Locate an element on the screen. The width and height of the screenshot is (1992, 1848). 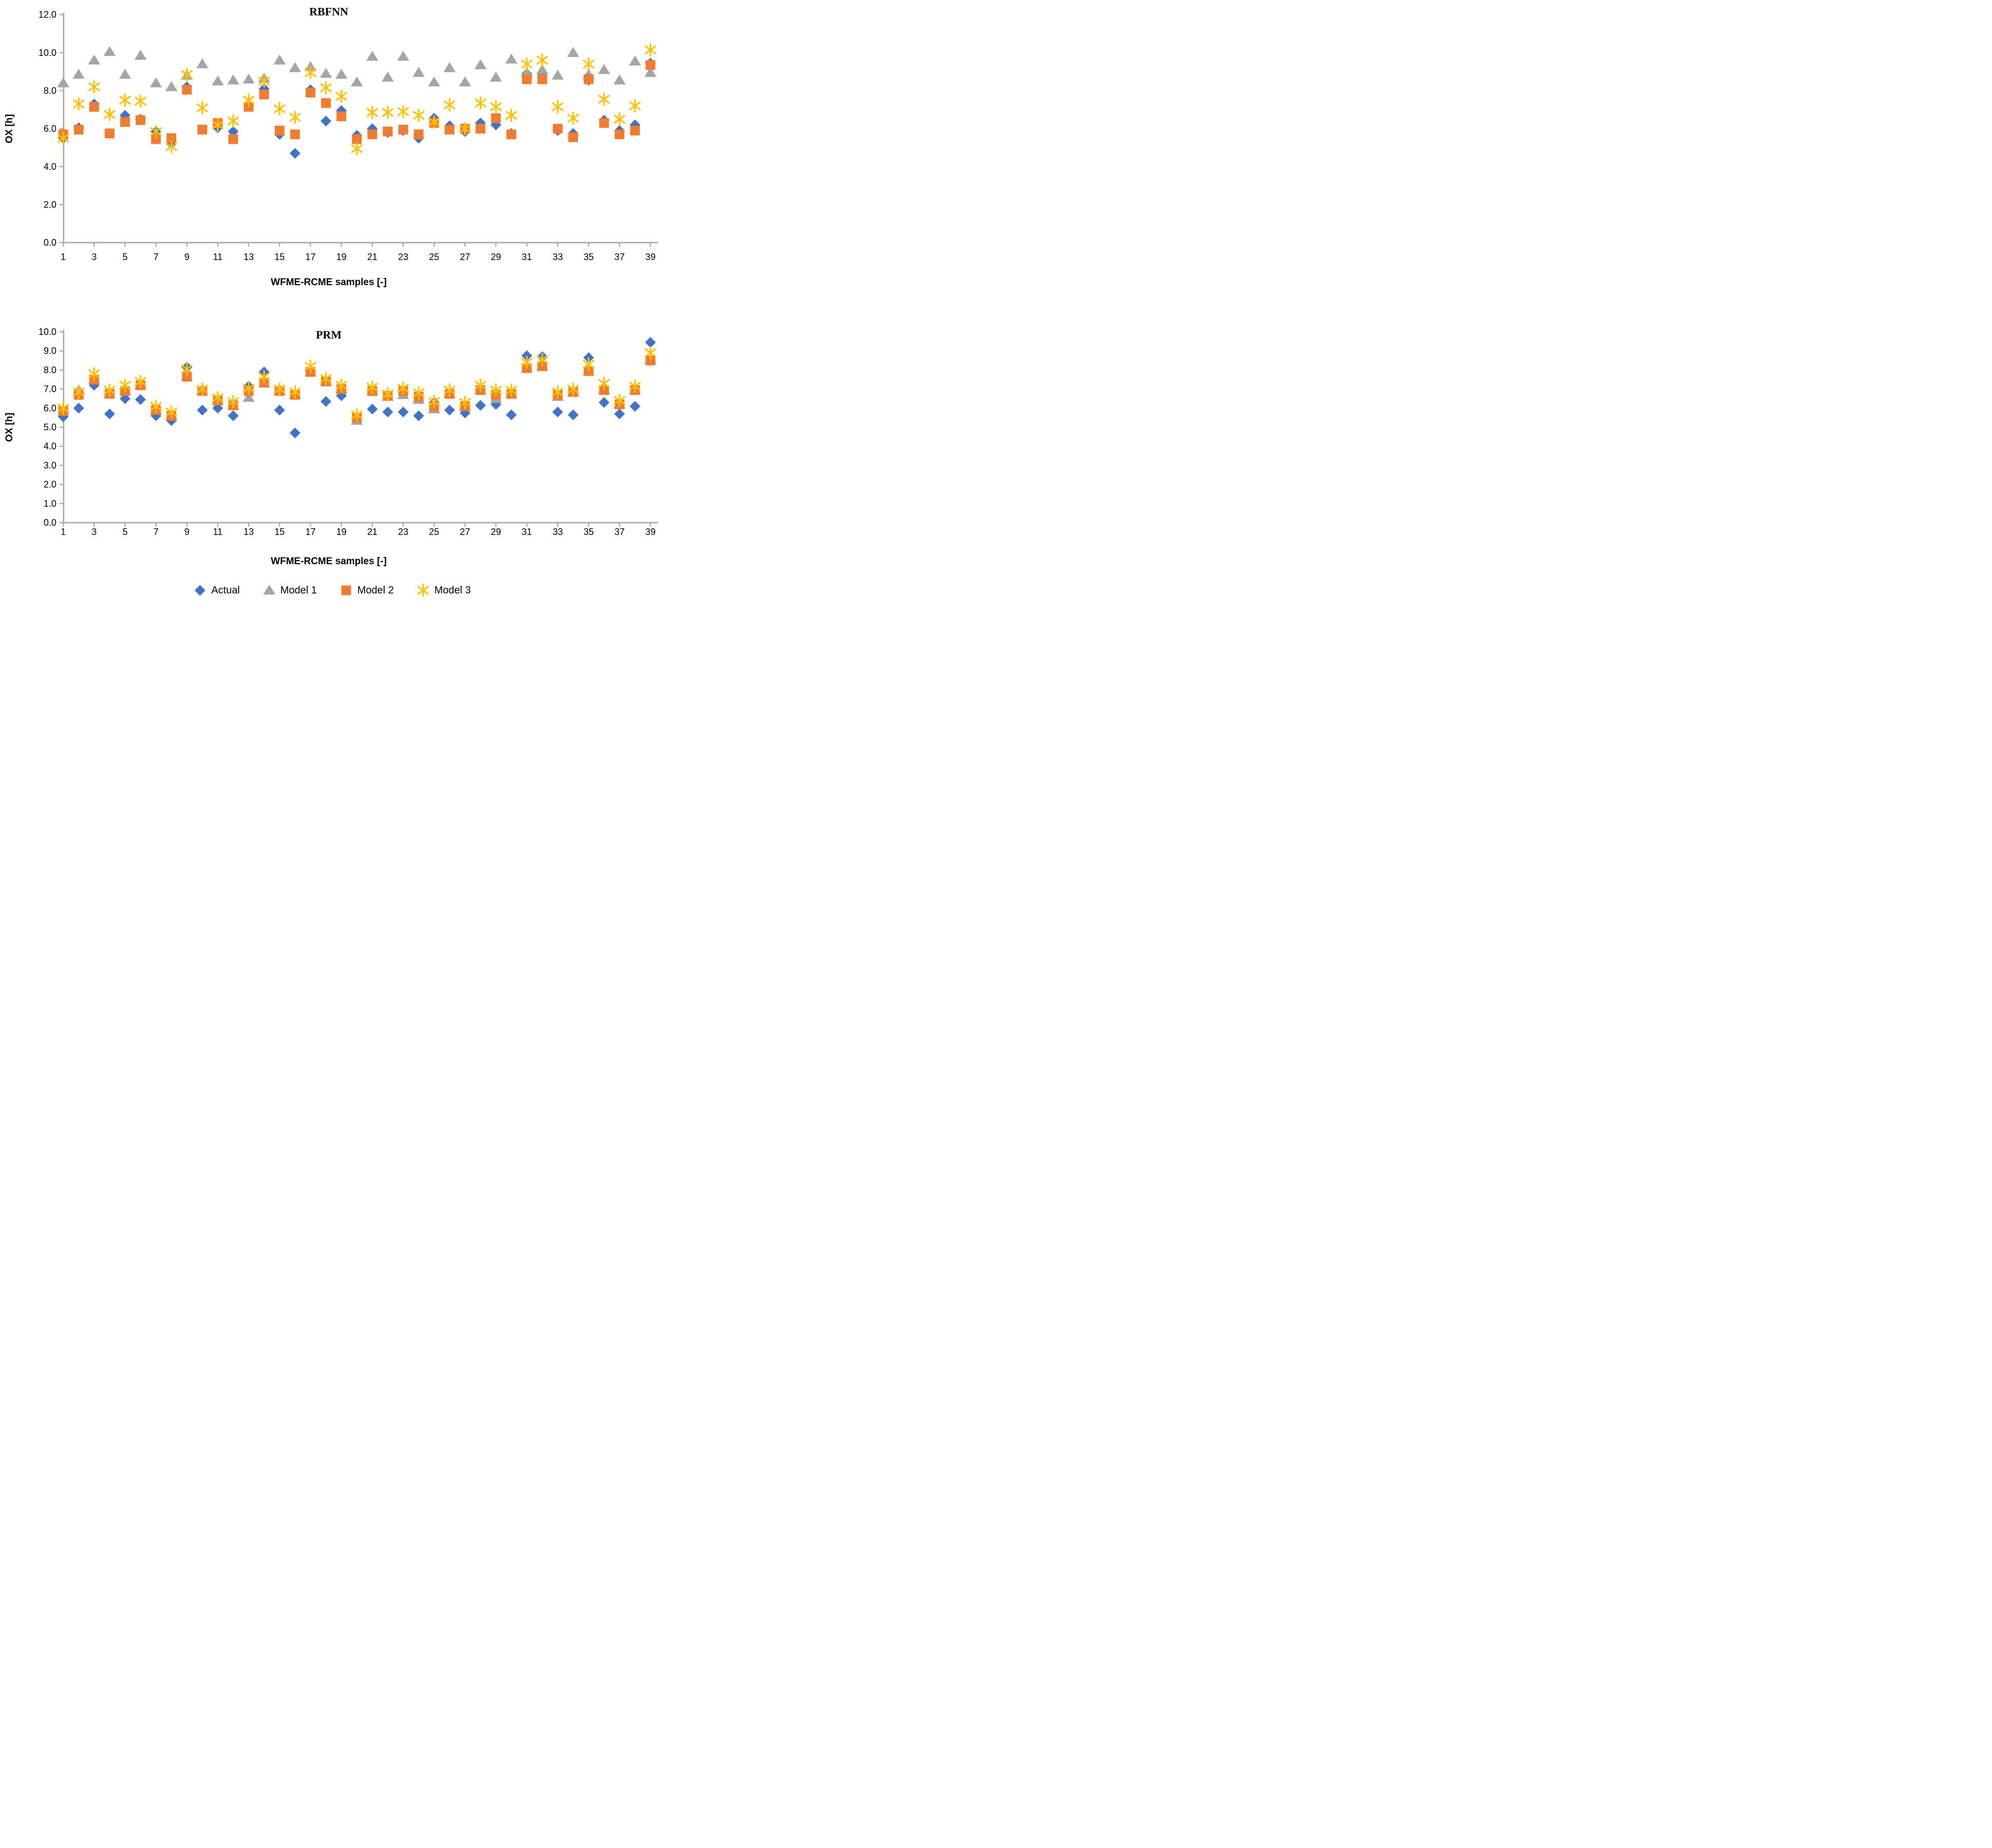
marker-model3-sample9 is located at coordinates (187, 75).